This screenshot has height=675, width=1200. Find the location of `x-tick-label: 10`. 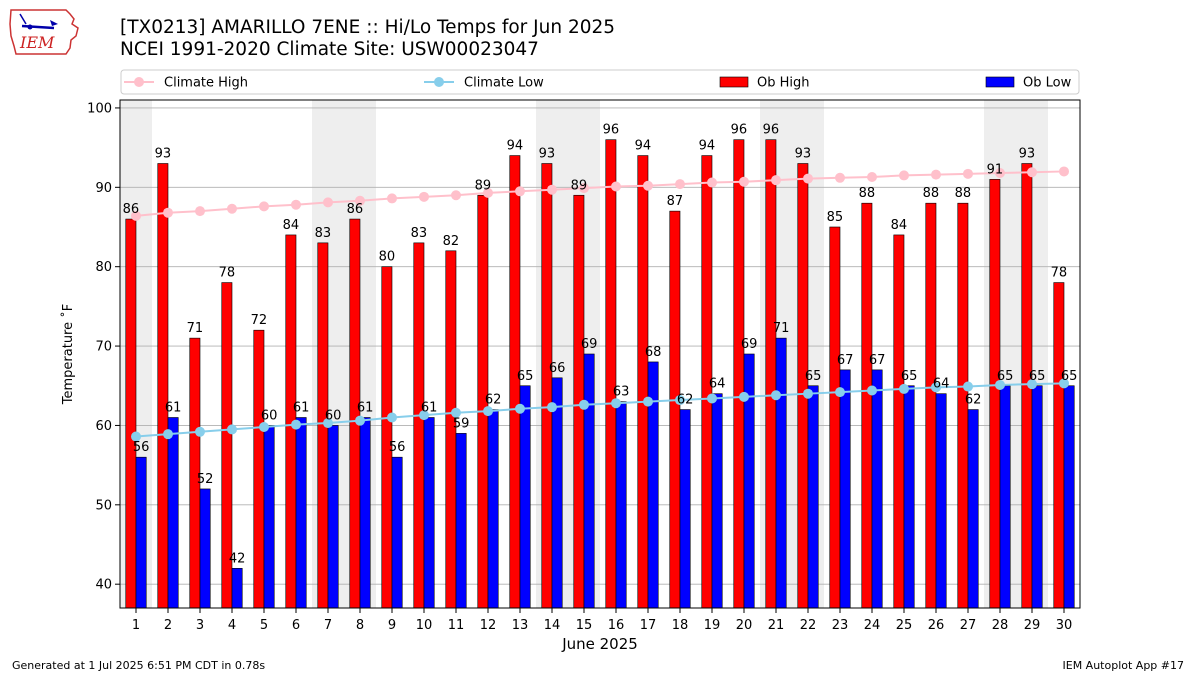

x-tick-label: 10 is located at coordinates (424, 625).